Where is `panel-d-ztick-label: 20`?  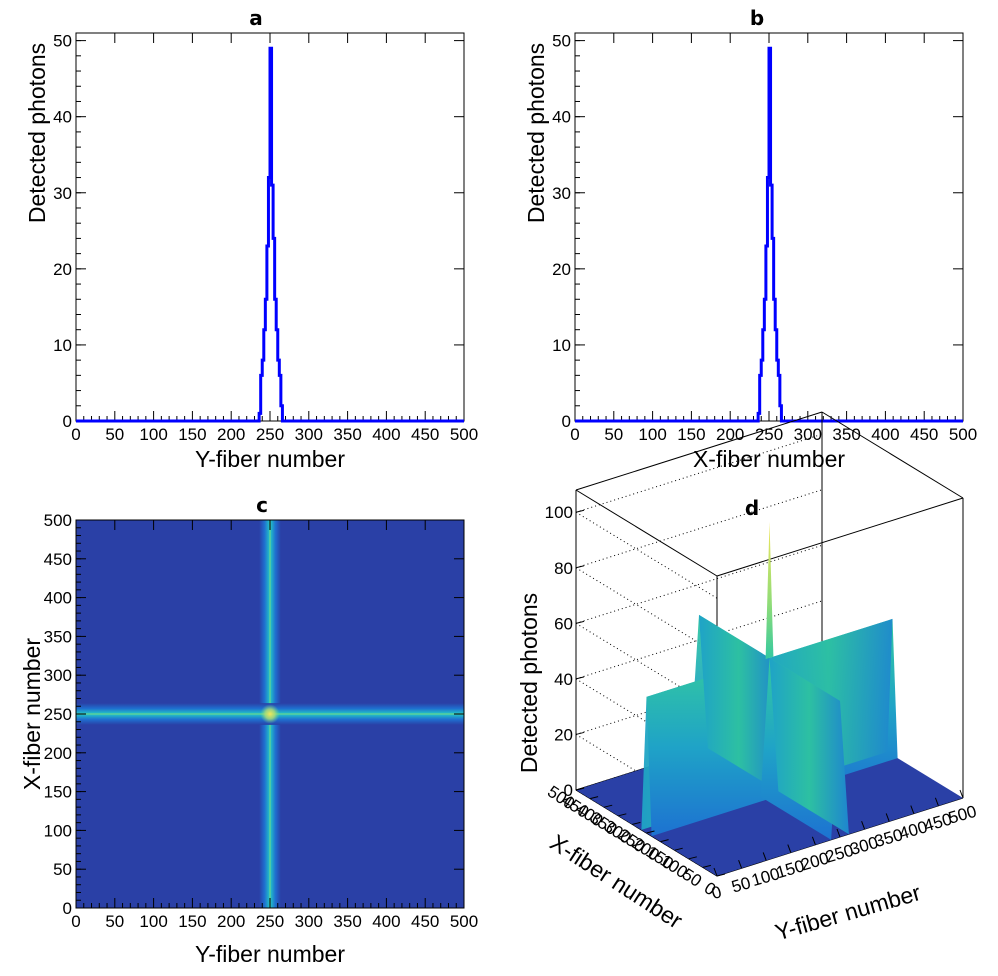
panel-d-ztick-label: 20 is located at coordinates (563, 734).